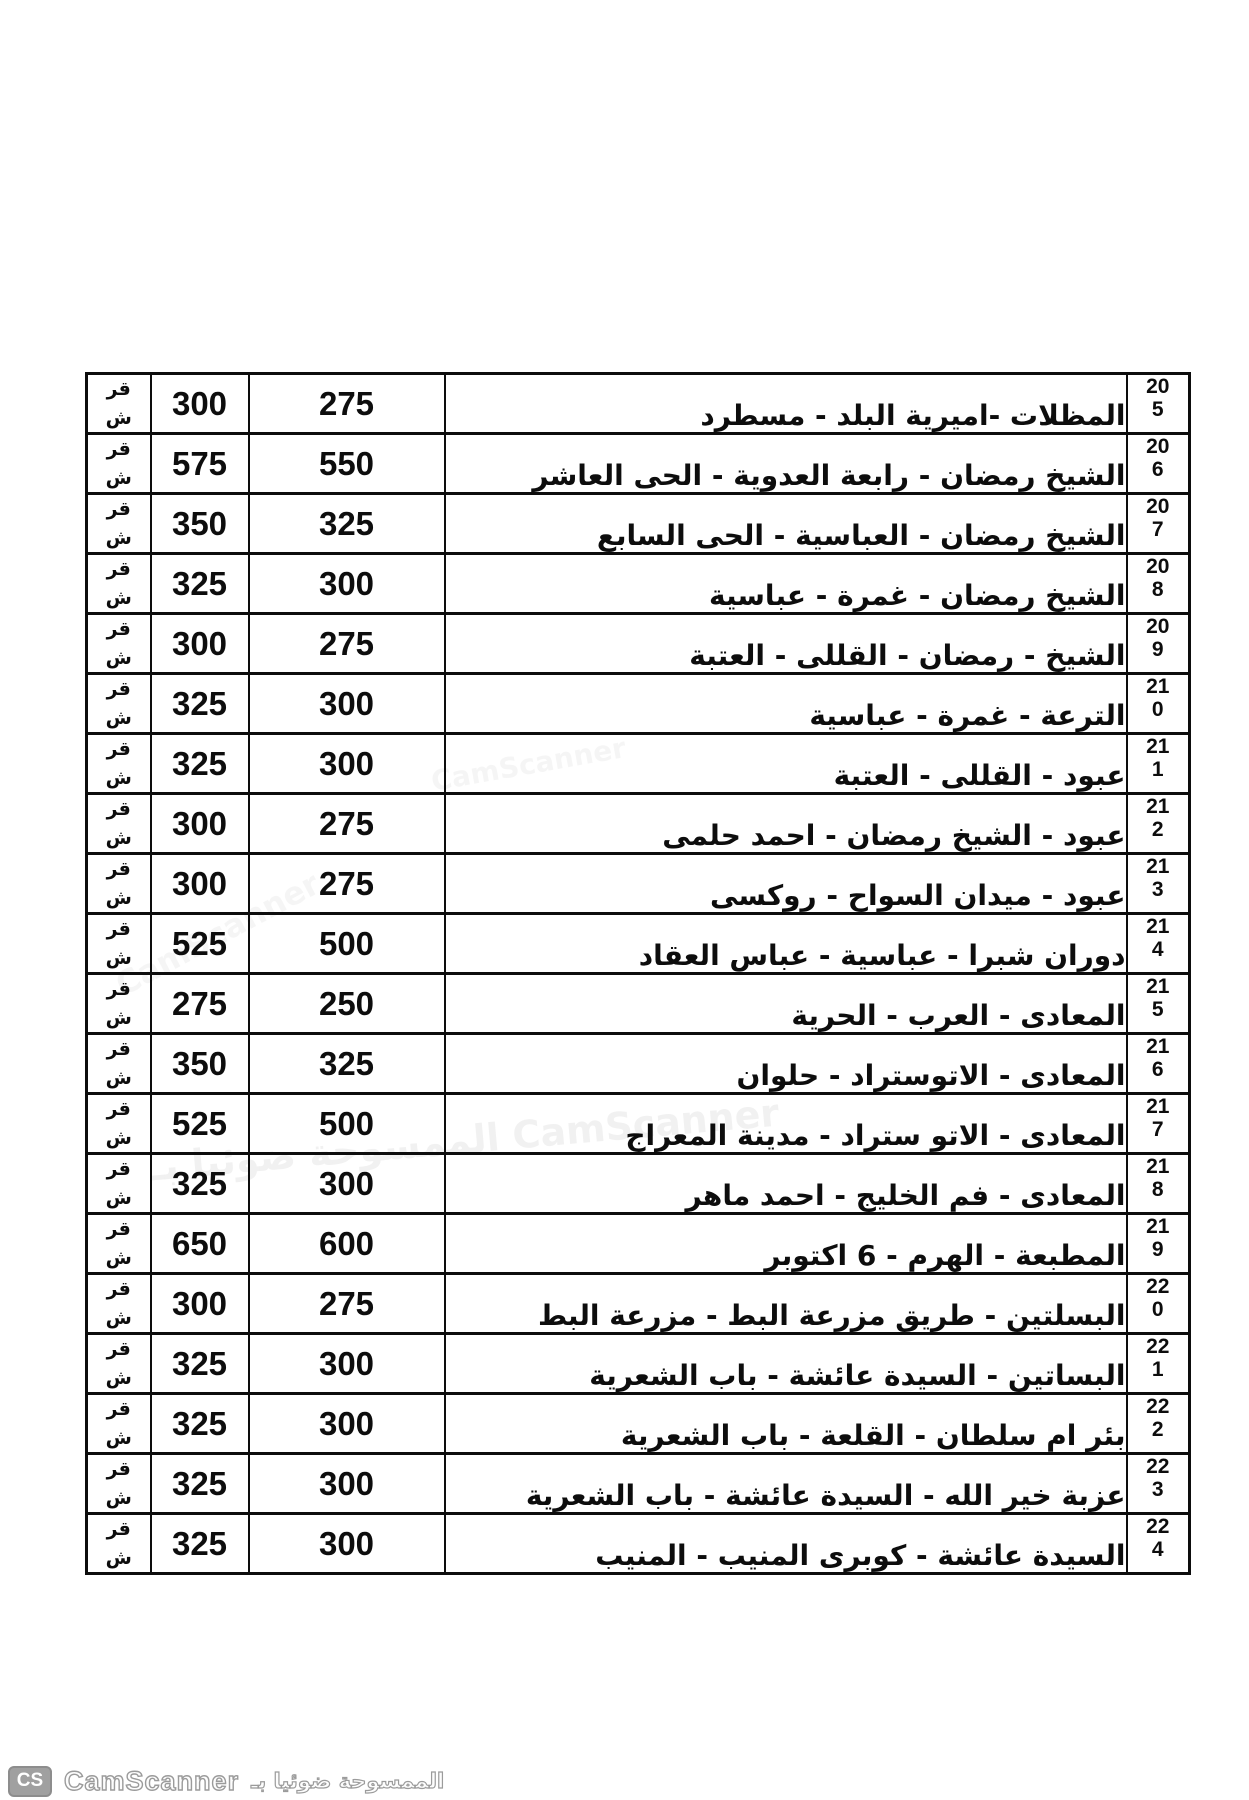 The image size is (1249, 1800). I want to click on route-number-cell: 21 1, so click(1158, 763).